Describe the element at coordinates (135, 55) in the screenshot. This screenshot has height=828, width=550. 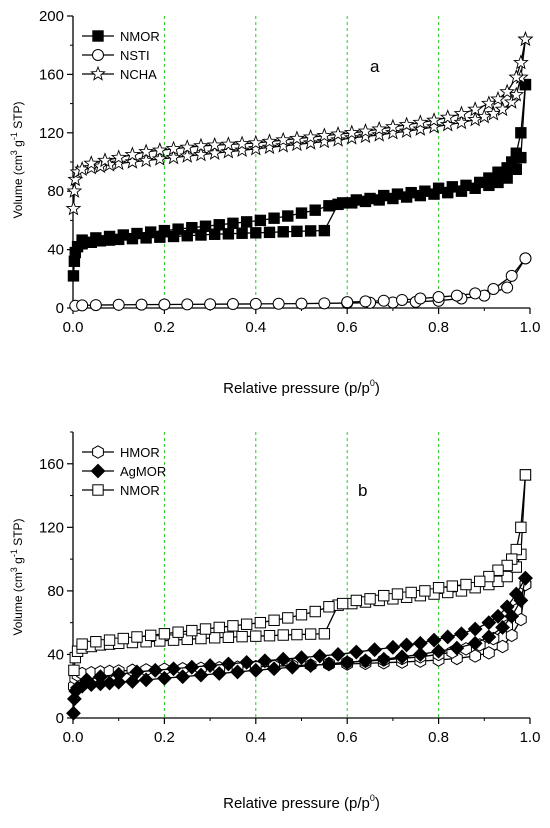
I see `legend-label: NSTI` at that location.